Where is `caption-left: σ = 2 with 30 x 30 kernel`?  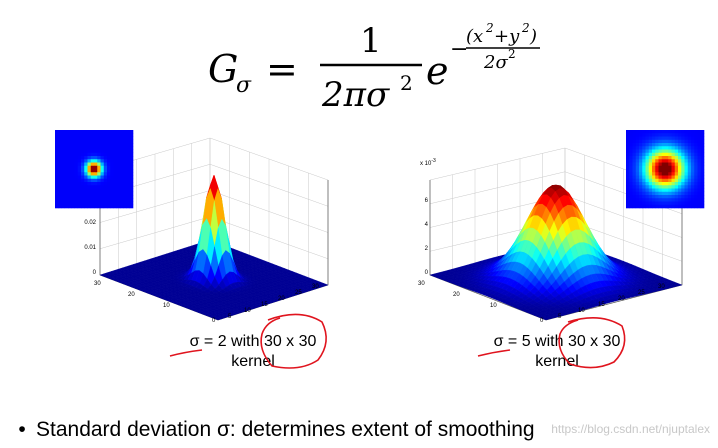
caption-left: σ = 2 with 30 x 30 kernel is located at coordinates (253, 352).